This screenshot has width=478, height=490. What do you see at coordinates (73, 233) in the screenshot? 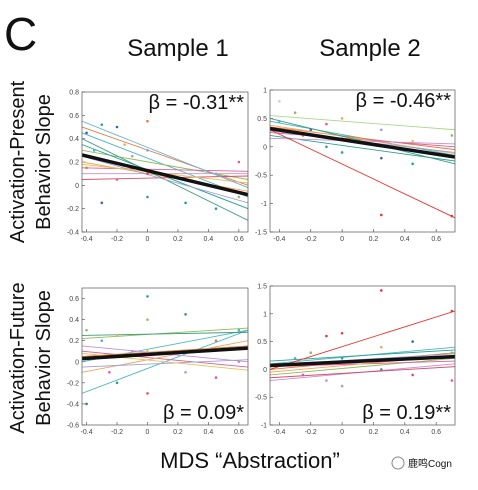
I see `y-tick-label: -0.4` at bounding box center [73, 233].